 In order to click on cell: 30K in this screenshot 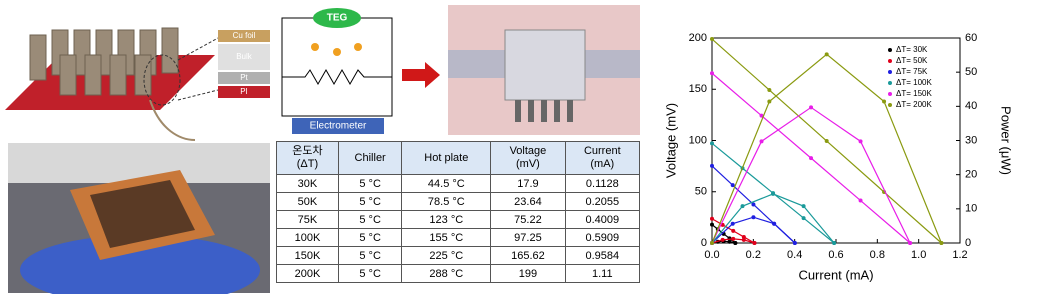, I will do `click(307, 183)`.